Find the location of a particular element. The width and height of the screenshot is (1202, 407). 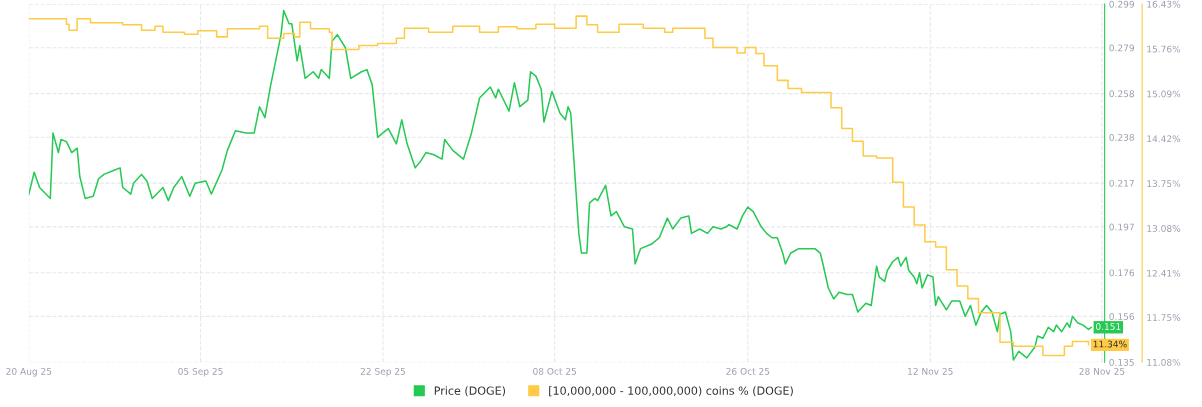

y2-tick-label: 12.41% is located at coordinates (1164, 273).